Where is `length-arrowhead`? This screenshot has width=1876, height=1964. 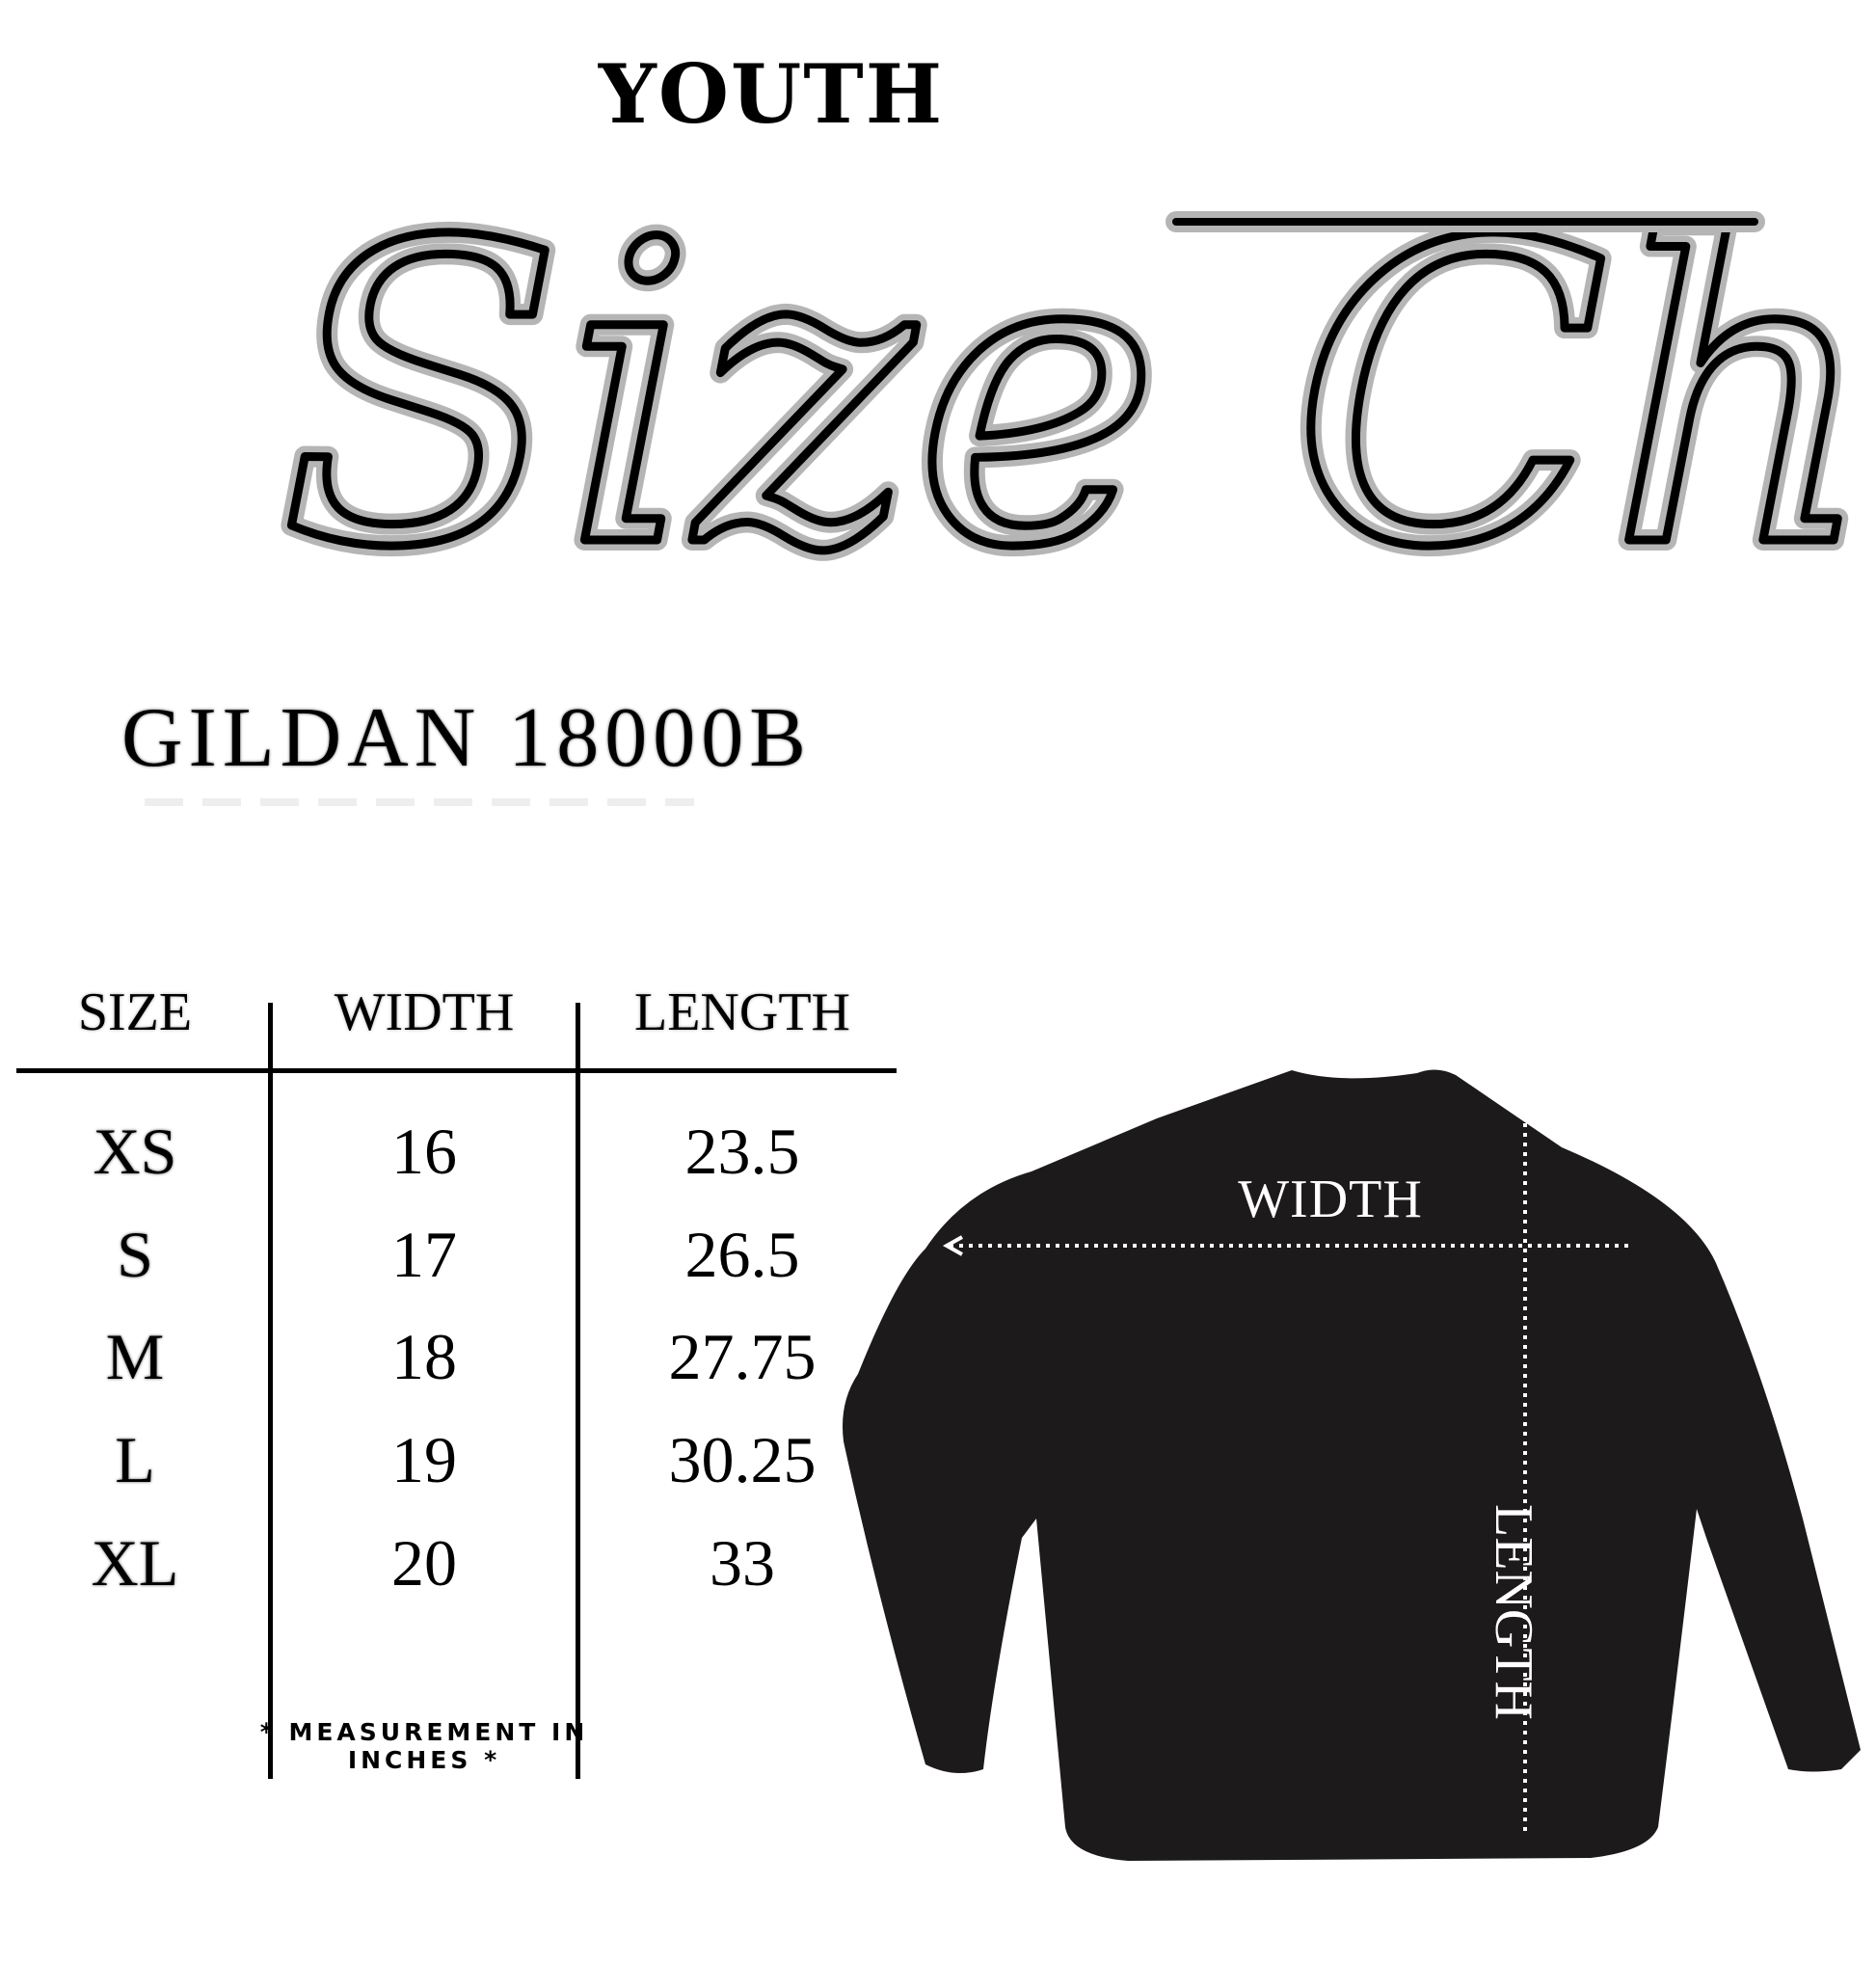 length-arrowhead is located at coordinates (1525, 1106).